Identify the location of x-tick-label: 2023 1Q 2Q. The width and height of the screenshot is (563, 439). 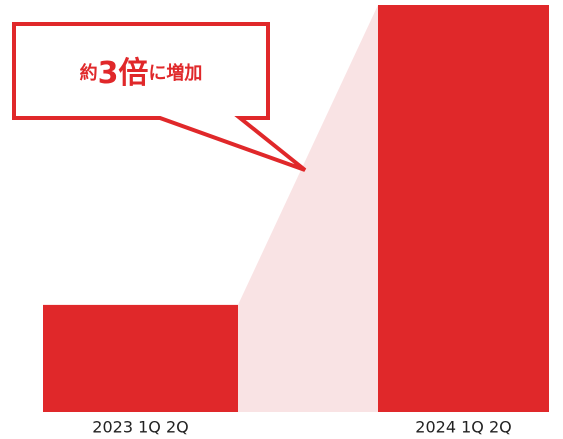
(140, 427).